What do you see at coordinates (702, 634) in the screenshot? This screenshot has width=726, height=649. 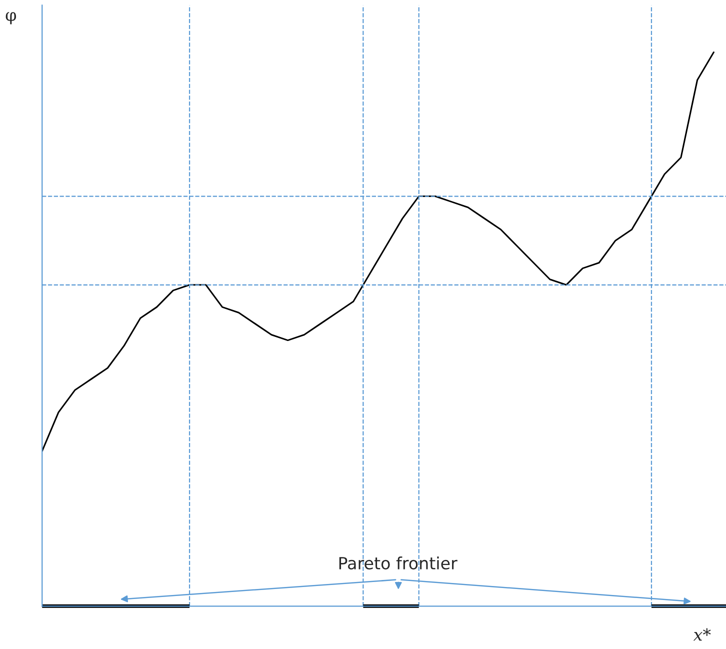 I see `x-axis-title: x*` at bounding box center [702, 634].